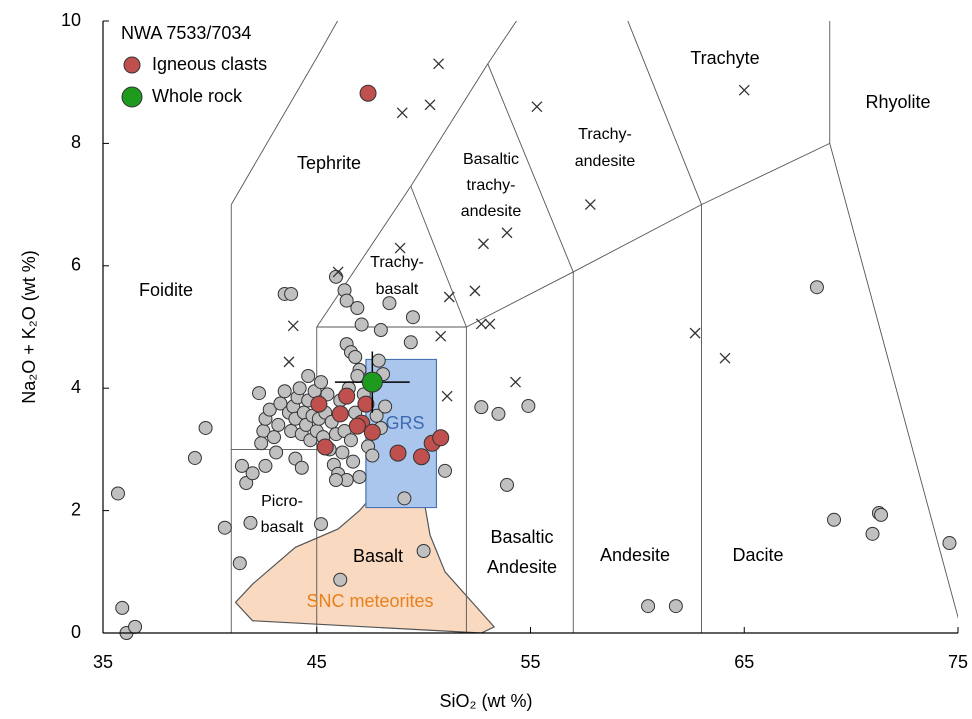  Describe the element at coordinates (76, 142) in the screenshot. I see `y-tick-label: 8` at that location.